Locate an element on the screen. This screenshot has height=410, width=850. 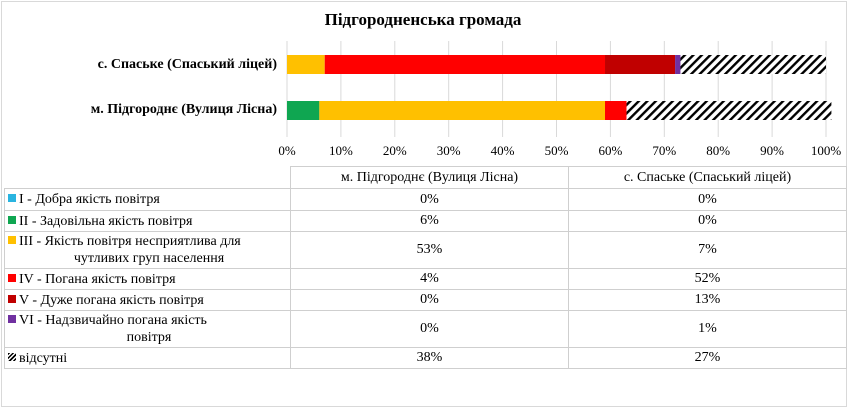
value-cell-spaske: 52% is located at coordinates (707, 279).